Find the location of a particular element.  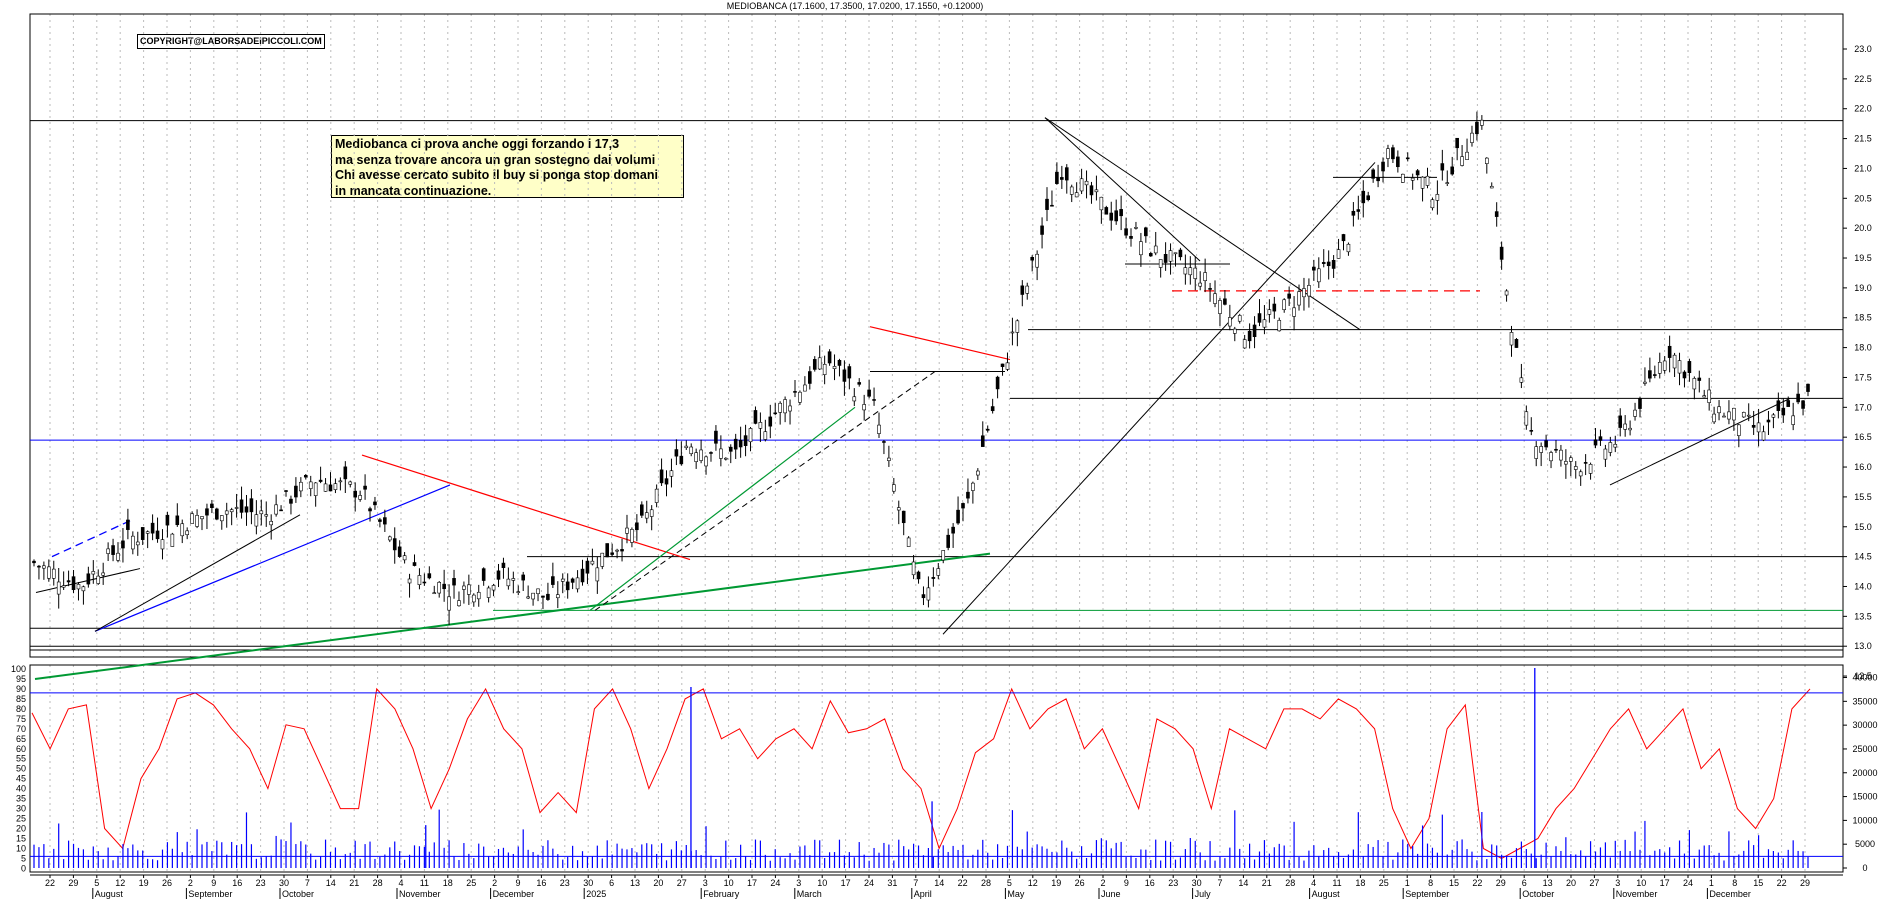

price-tick-label: 16.0 is located at coordinates (1863, 467).